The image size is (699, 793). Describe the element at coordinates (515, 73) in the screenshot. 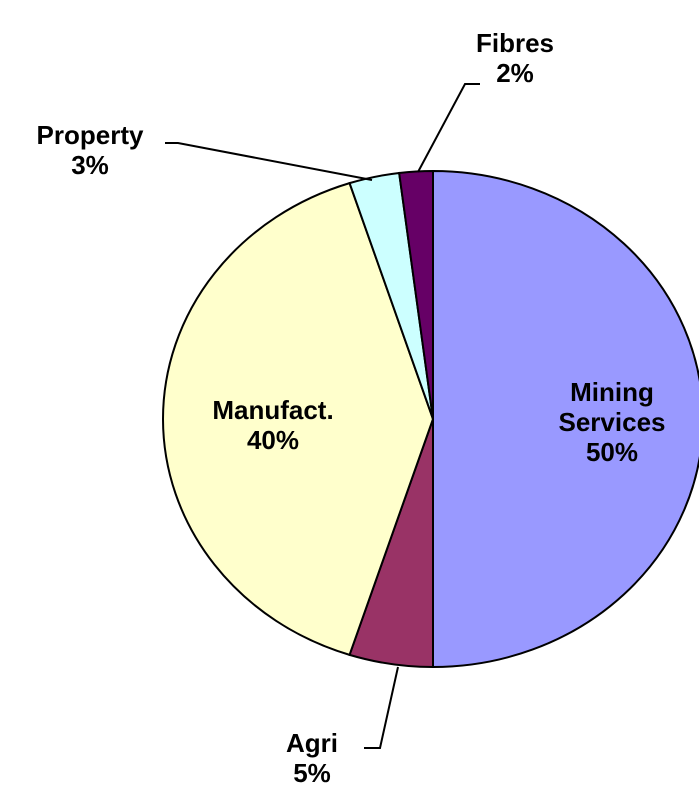

I see `value-label: 2%` at that location.